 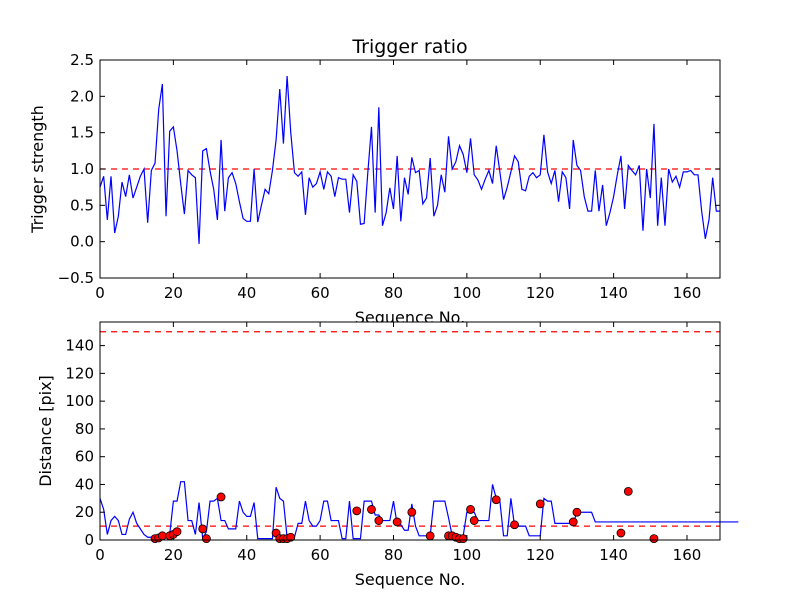 I want to click on y-tick-label: 2.0, so click(x=82, y=96).